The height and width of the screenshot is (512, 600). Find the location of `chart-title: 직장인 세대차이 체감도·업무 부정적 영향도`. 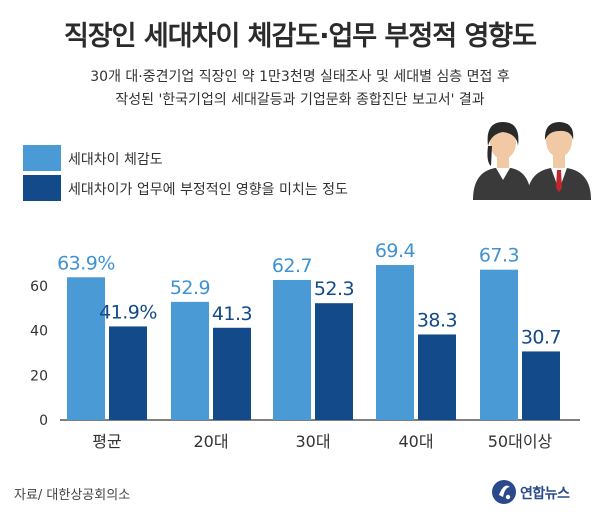

chart-title: 직장인 세대차이 체감도·업무 부정적 영향도 is located at coordinates (300, 36).